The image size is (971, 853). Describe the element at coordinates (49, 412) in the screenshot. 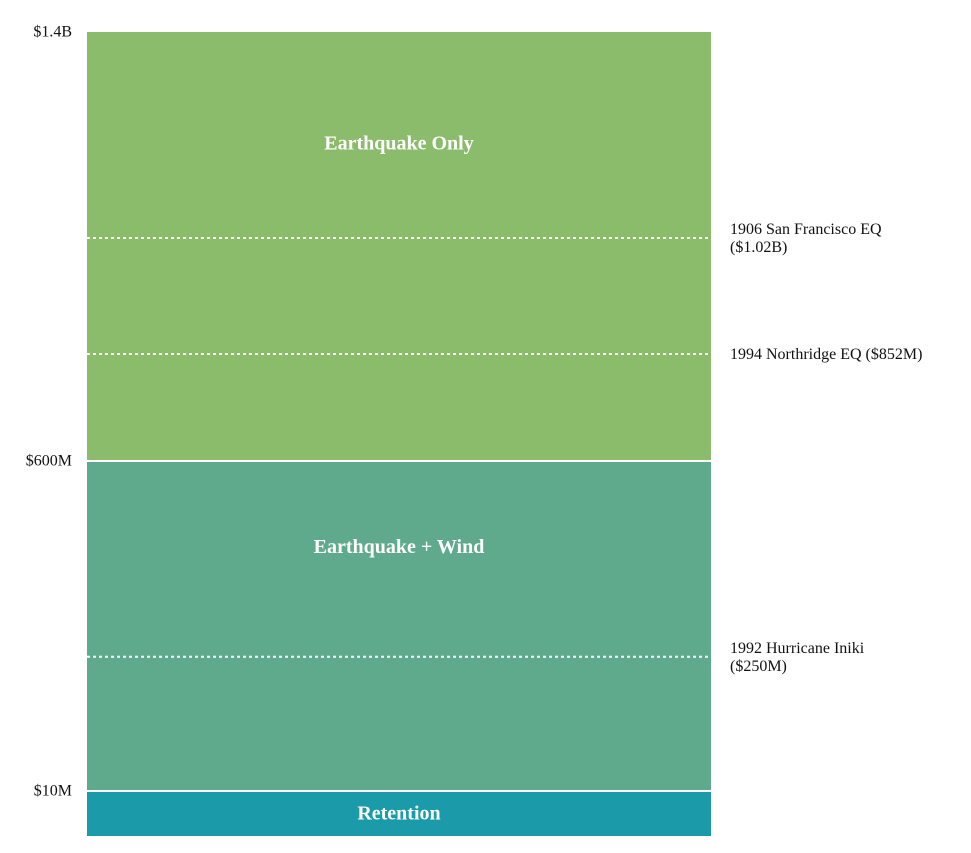

I see `y-axis-ticks: $1.4B $600M $10M` at that location.